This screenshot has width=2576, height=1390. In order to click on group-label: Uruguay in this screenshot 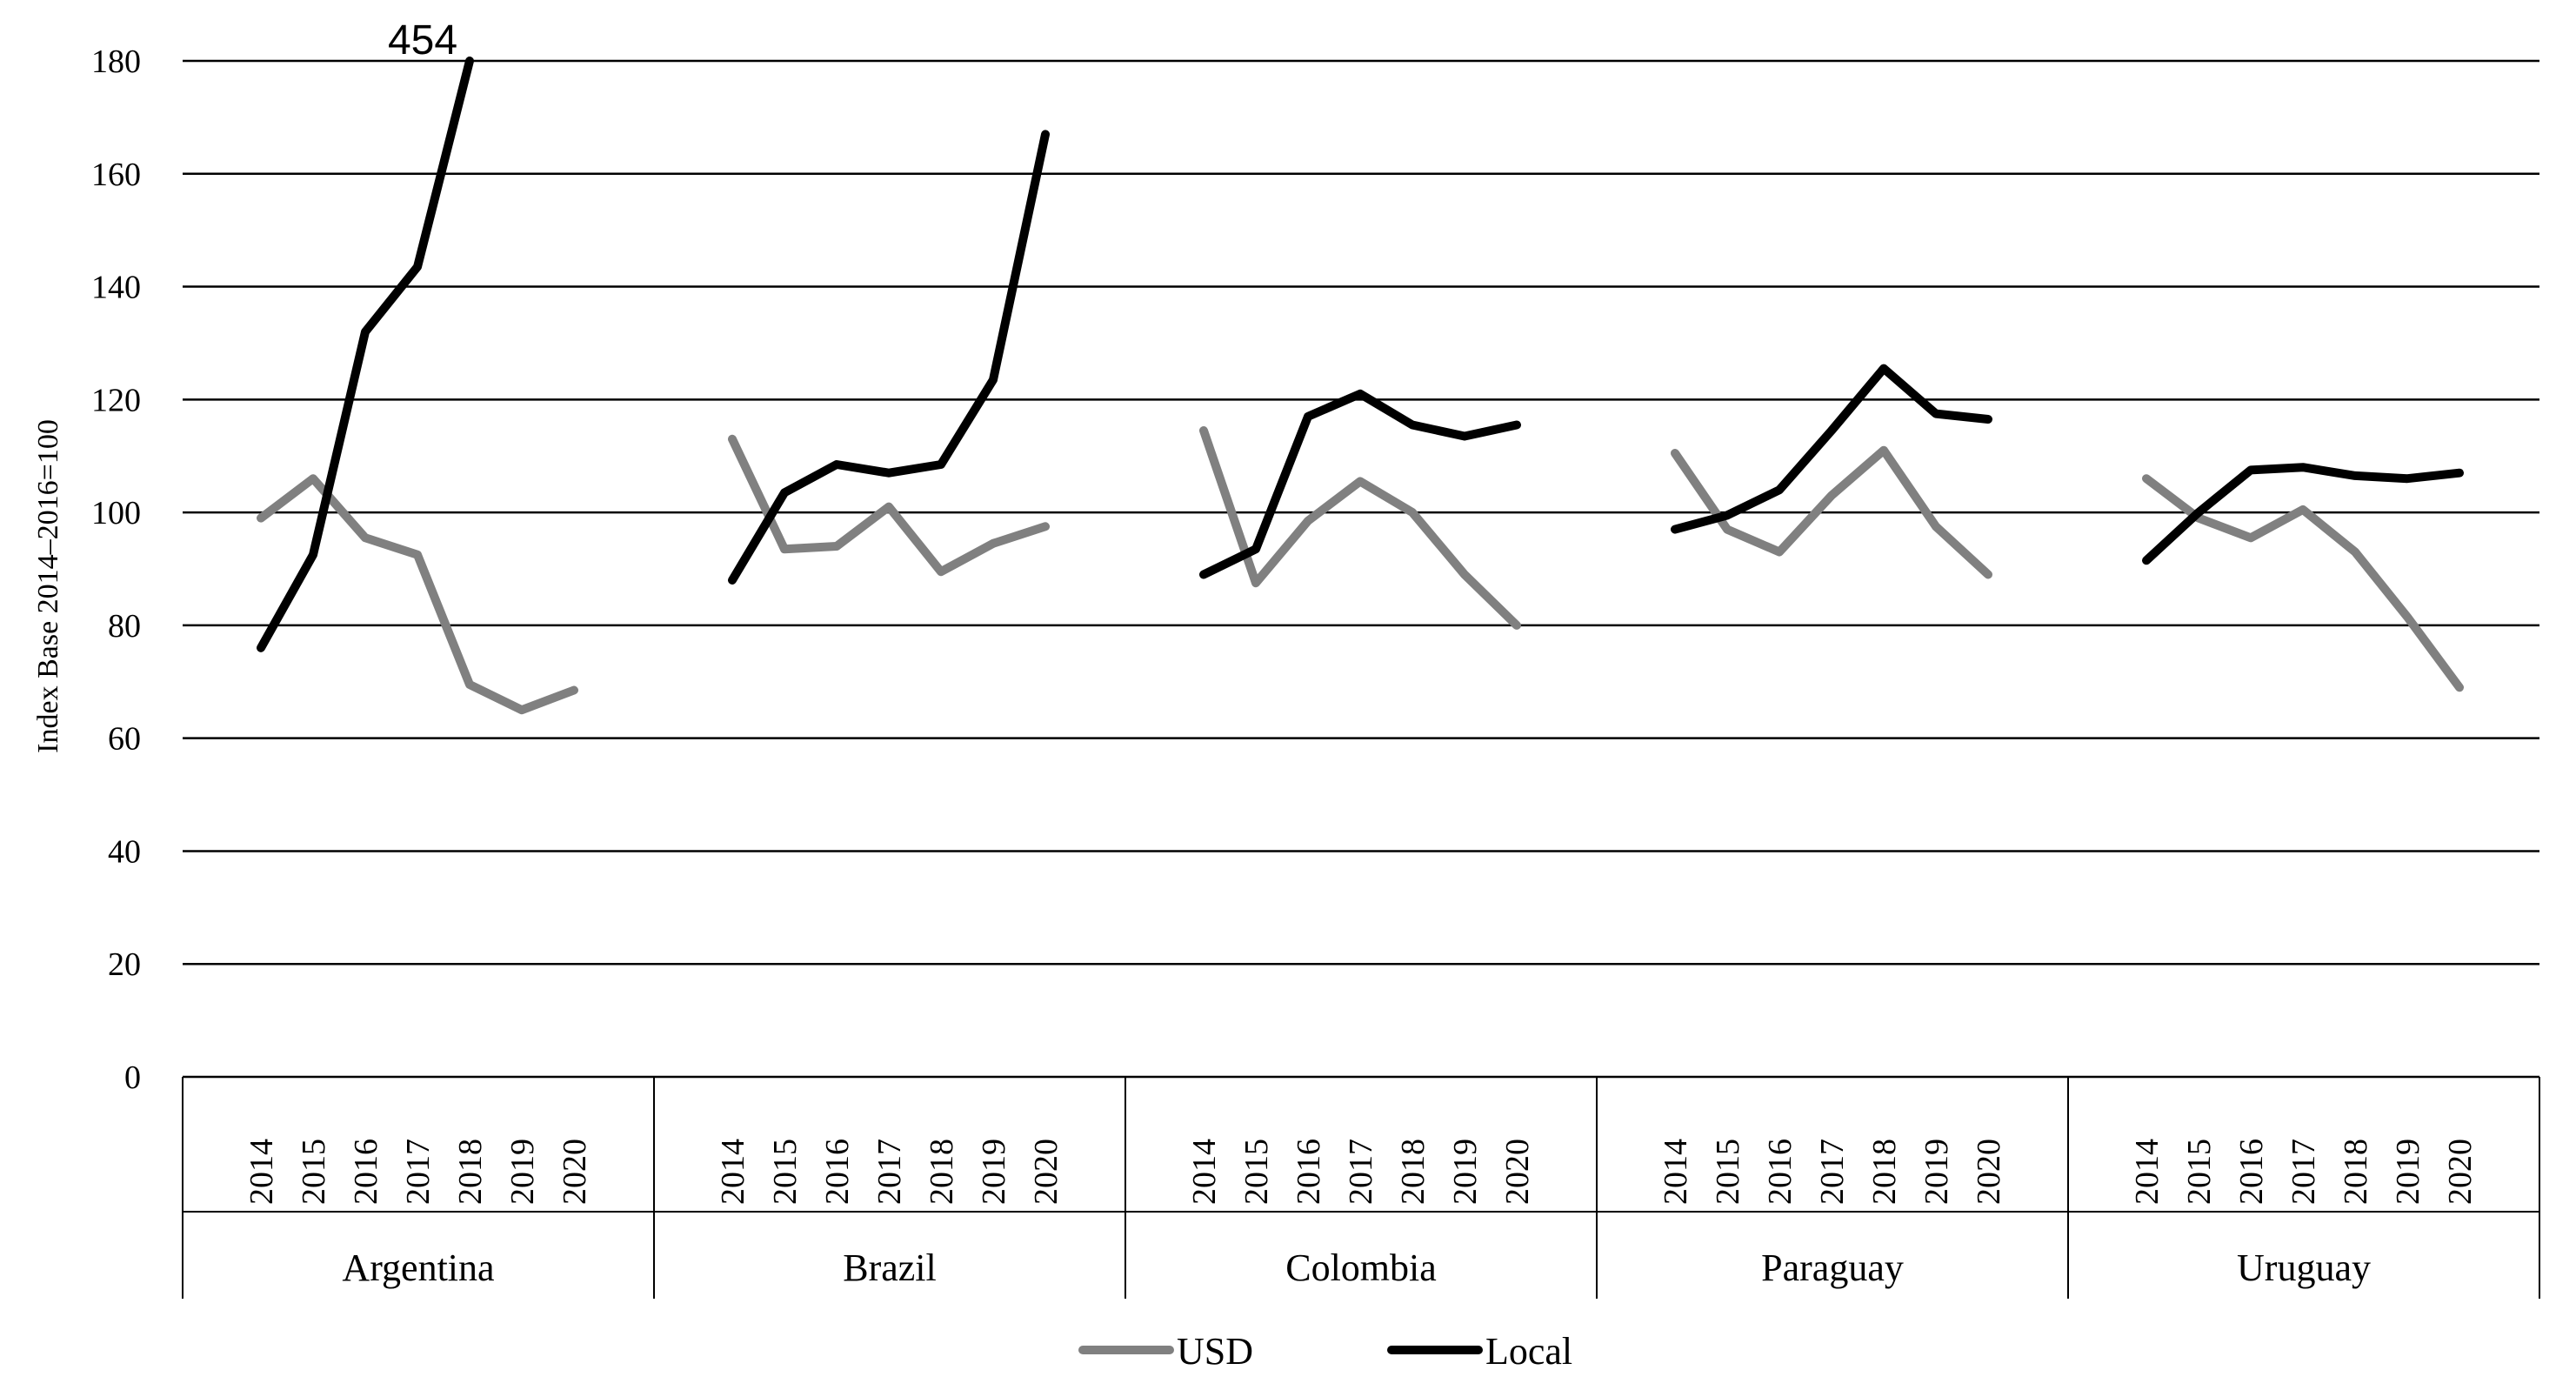, I will do `click(2304, 1267)`.